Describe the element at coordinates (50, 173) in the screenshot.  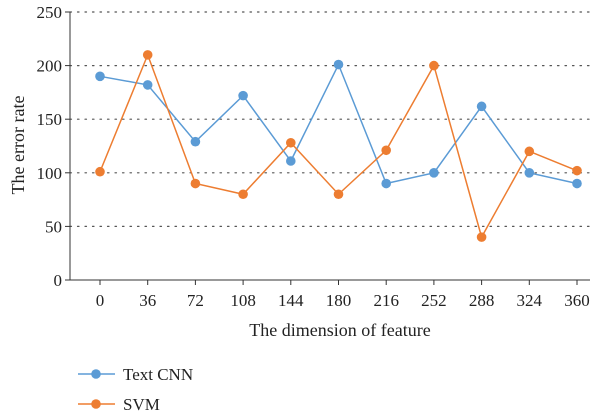
I see `y-tick-label: 100` at that location.